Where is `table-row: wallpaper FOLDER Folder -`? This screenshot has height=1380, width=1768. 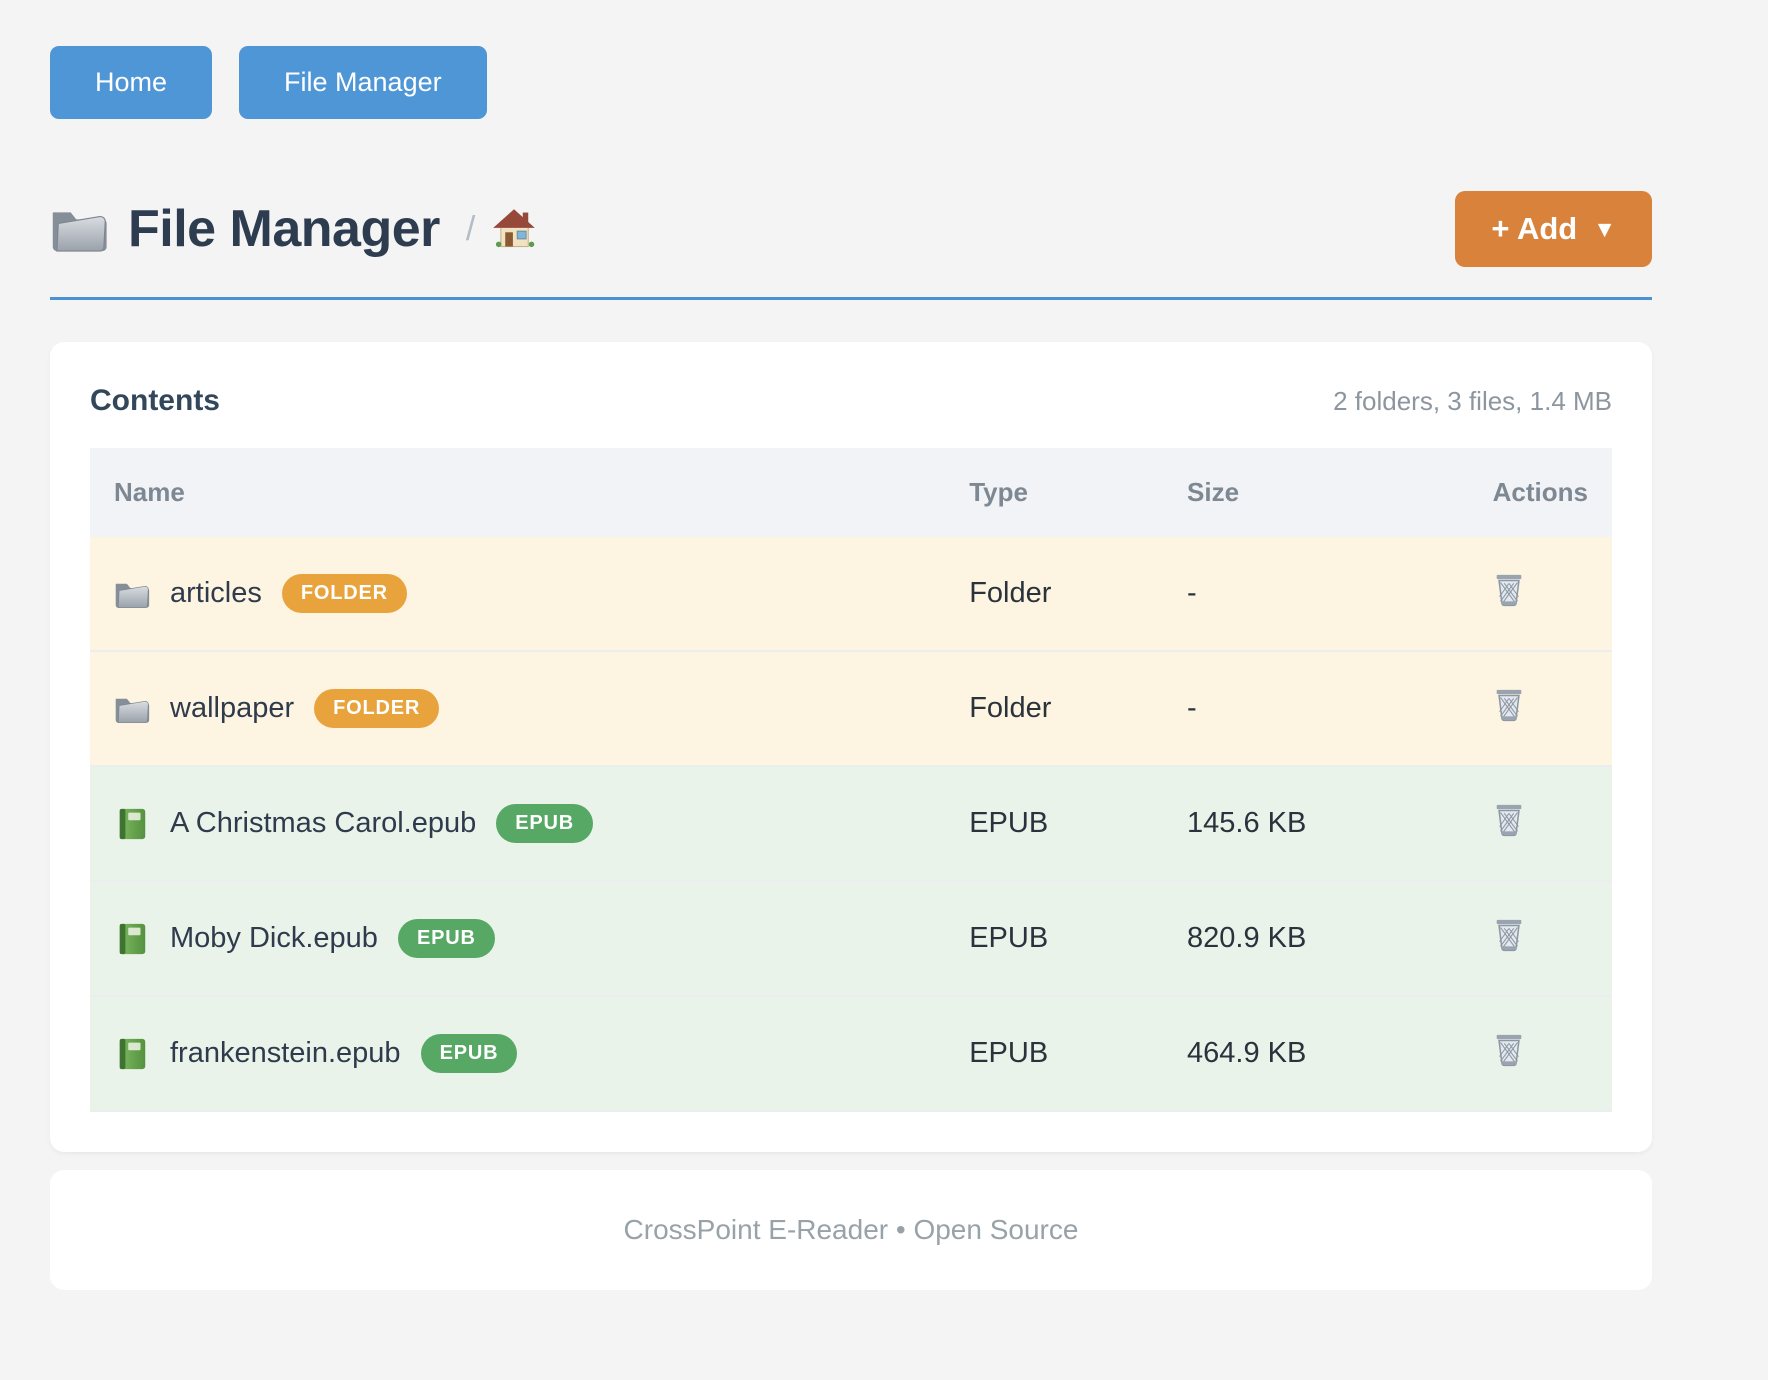
table-row: wallpaper FOLDER Folder - is located at coordinates (851, 709).